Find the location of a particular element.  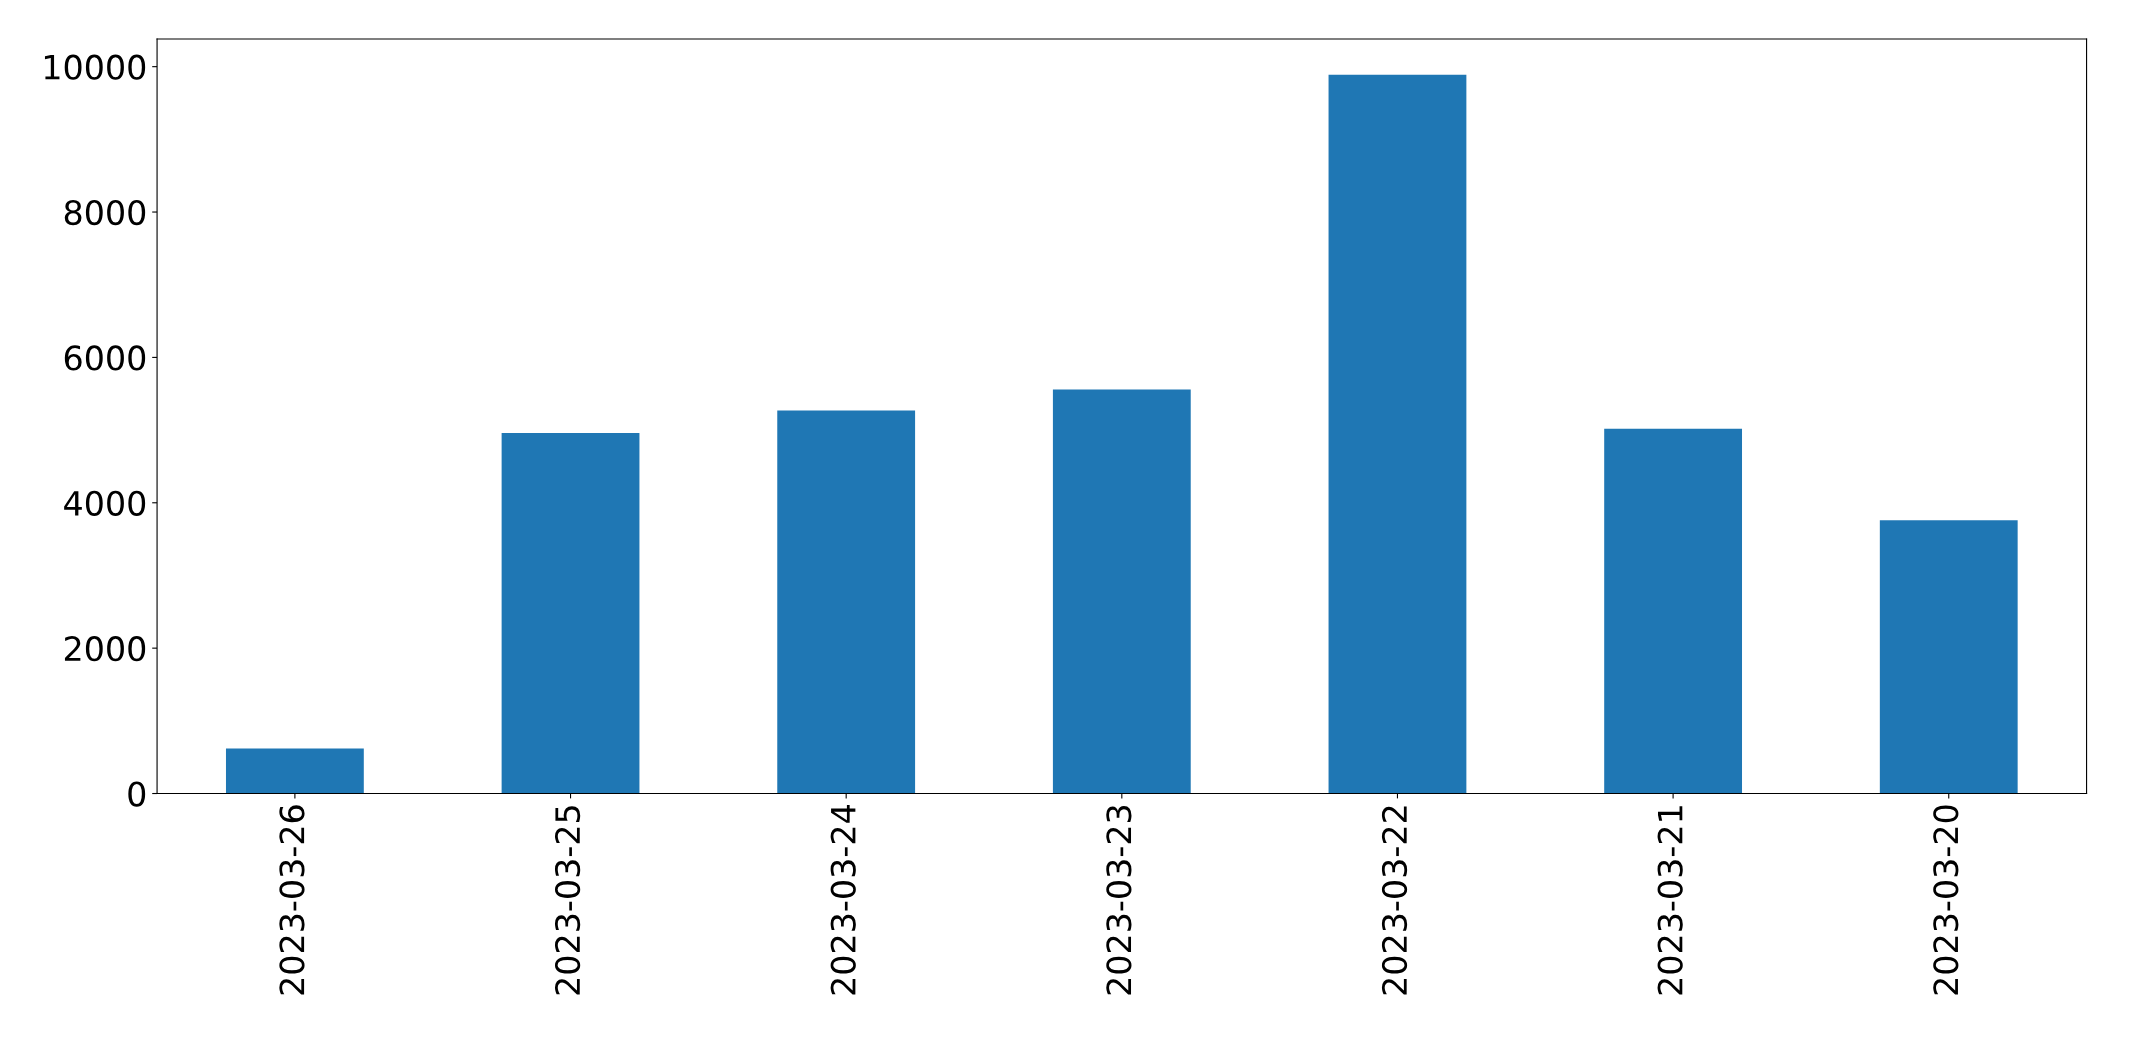

x-tick-label: 2023-03-22 is located at coordinates (1394, 900).